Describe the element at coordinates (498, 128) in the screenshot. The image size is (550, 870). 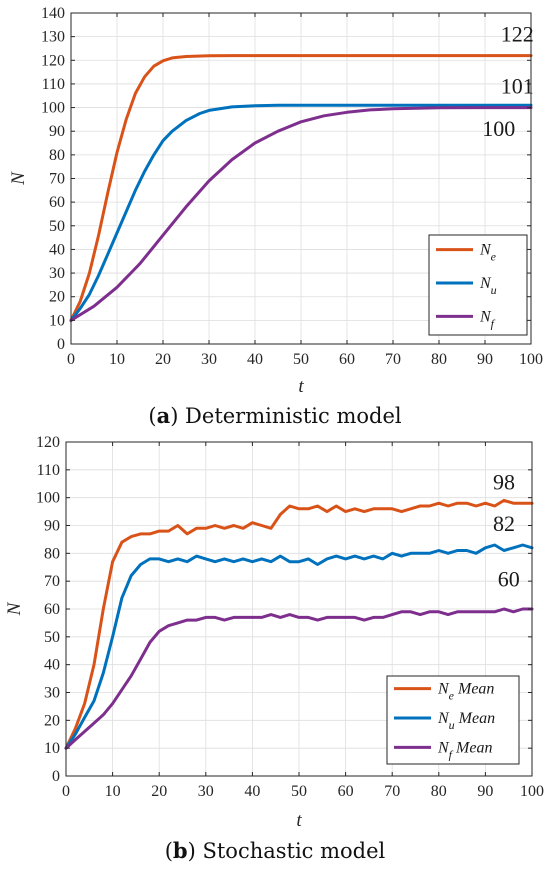
I see `value-annotation: 100` at that location.